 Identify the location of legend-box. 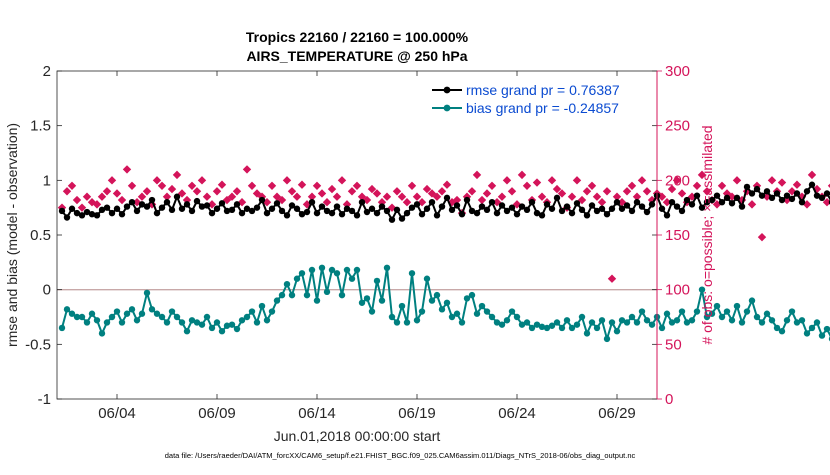
(539, 98).